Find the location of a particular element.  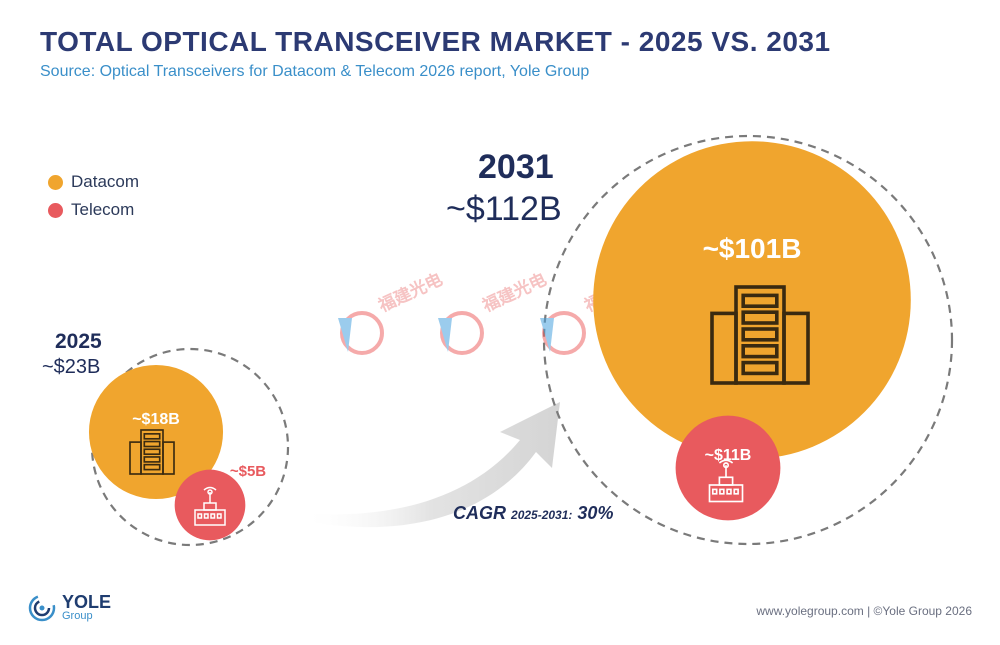

bubble-telecom-2025 is located at coordinates (210, 505).